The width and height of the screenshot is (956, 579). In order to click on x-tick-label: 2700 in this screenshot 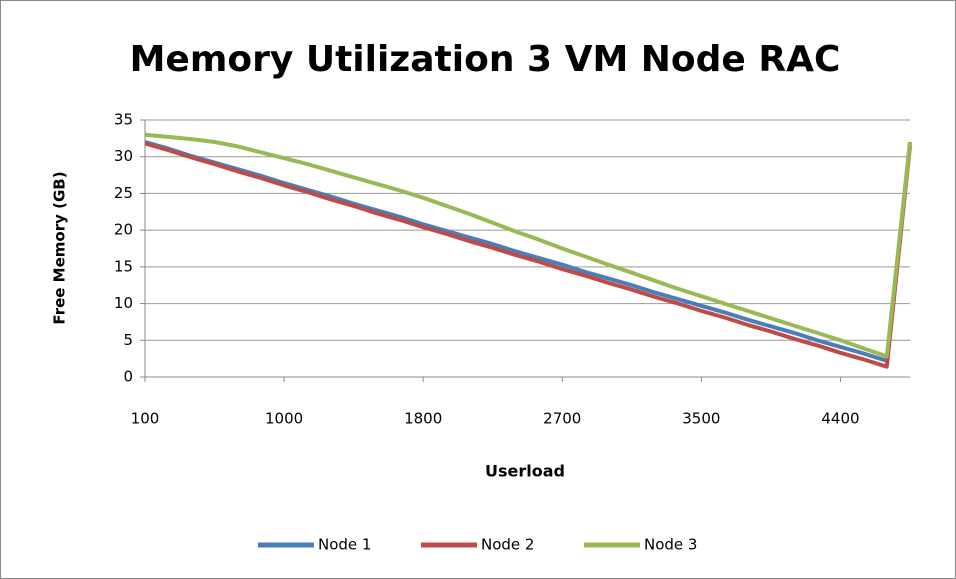, I will do `click(562, 419)`.